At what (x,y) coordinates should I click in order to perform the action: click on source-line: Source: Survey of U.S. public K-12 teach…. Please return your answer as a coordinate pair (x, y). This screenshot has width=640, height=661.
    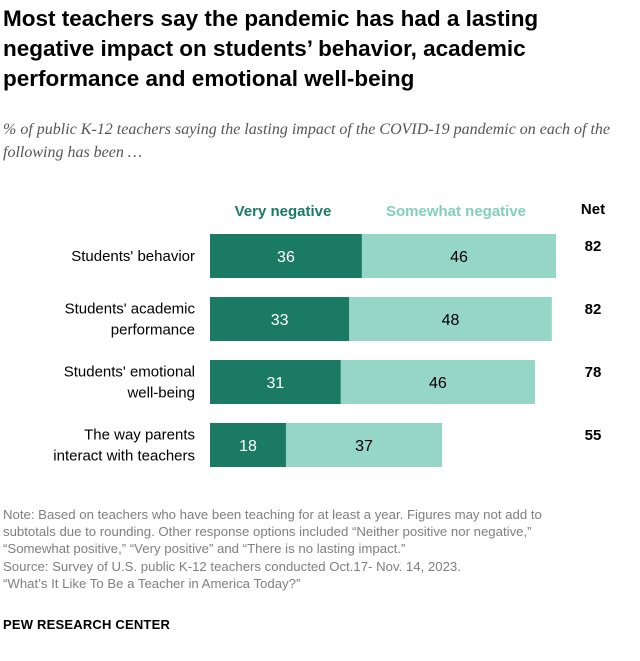
    Looking at the image, I should click on (232, 566).